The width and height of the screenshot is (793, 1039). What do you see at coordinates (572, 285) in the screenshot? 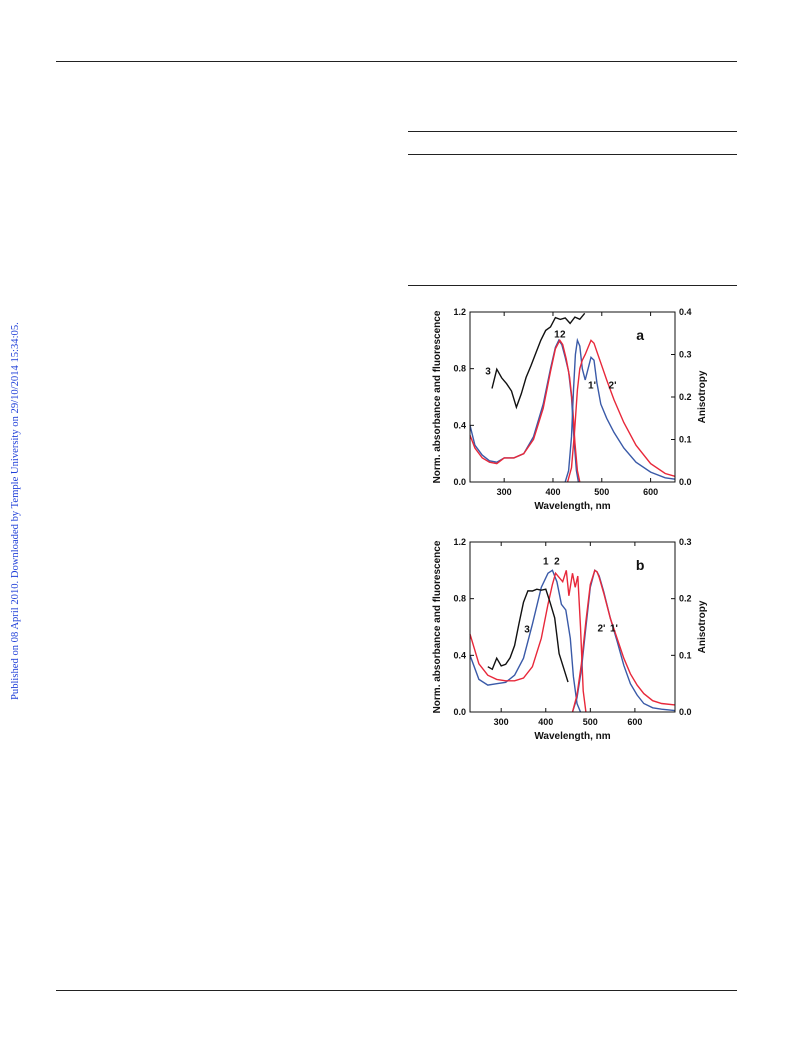
I see `table-bottom-rule` at bounding box center [572, 285].